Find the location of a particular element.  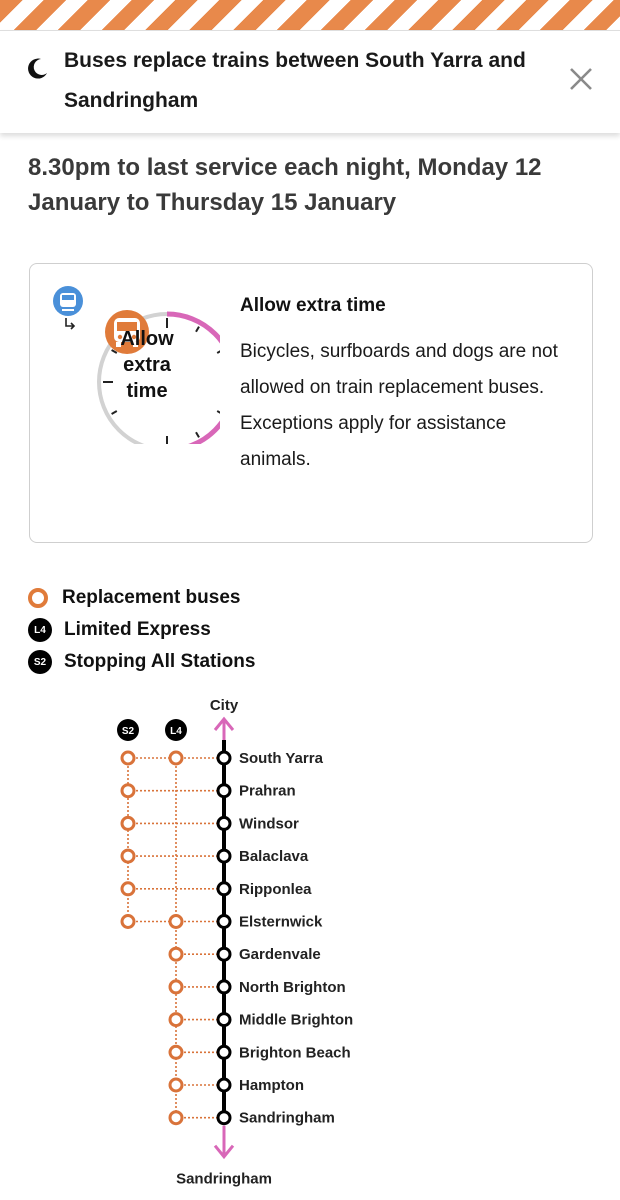

station-name: Hampton is located at coordinates (271, 1085).